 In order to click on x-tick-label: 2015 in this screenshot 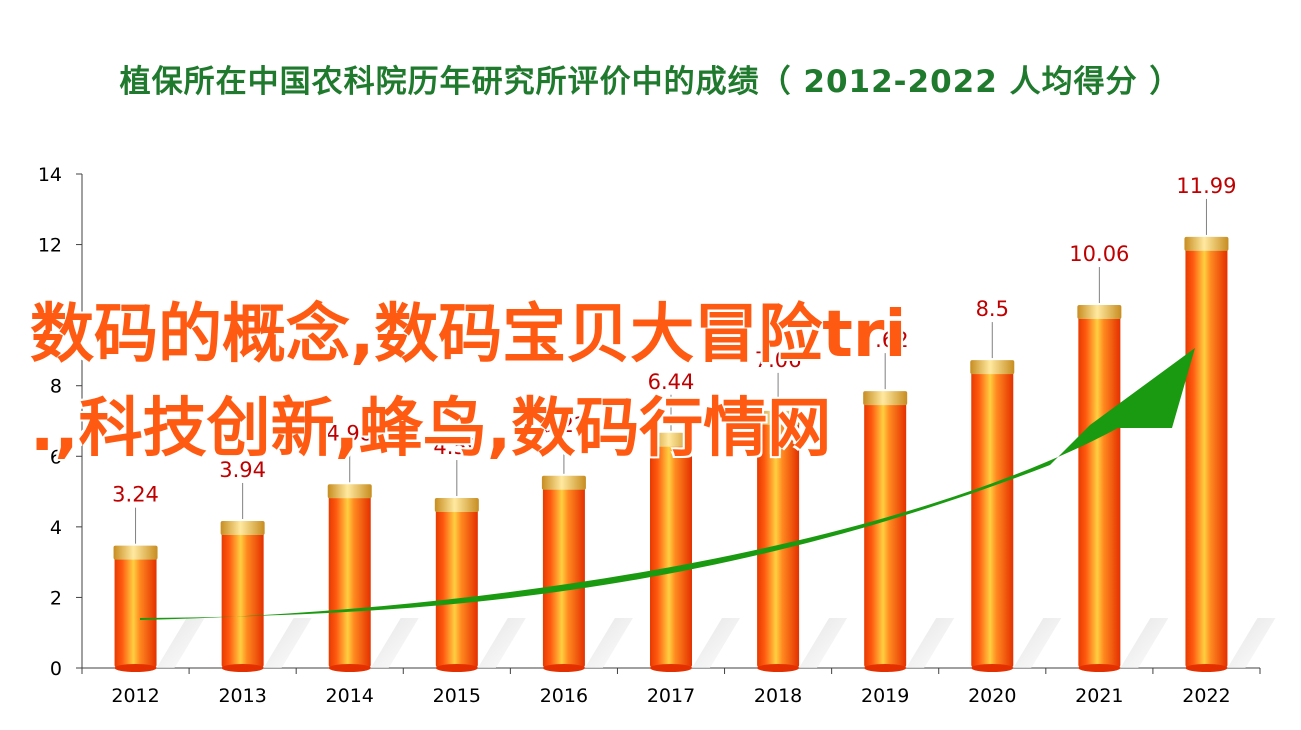, I will do `click(457, 696)`.